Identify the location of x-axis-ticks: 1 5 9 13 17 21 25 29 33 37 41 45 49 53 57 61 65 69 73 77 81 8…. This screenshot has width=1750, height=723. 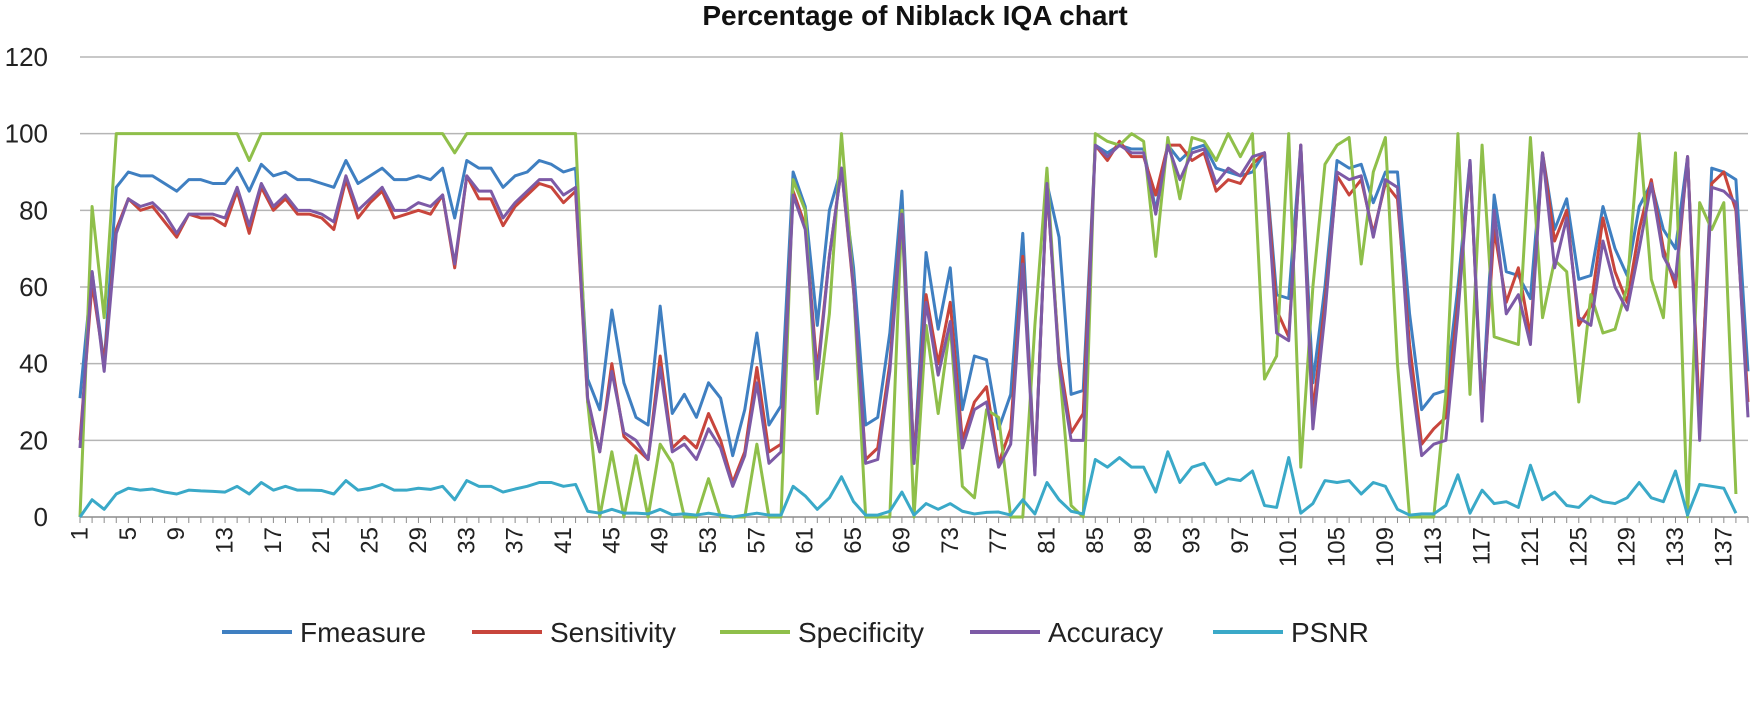
(902, 547).